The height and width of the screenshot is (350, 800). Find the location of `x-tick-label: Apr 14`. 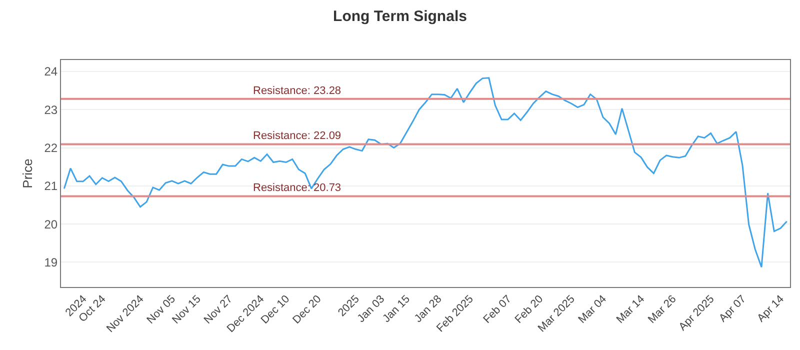

x-tick-label: Apr 14 is located at coordinates (770, 309).